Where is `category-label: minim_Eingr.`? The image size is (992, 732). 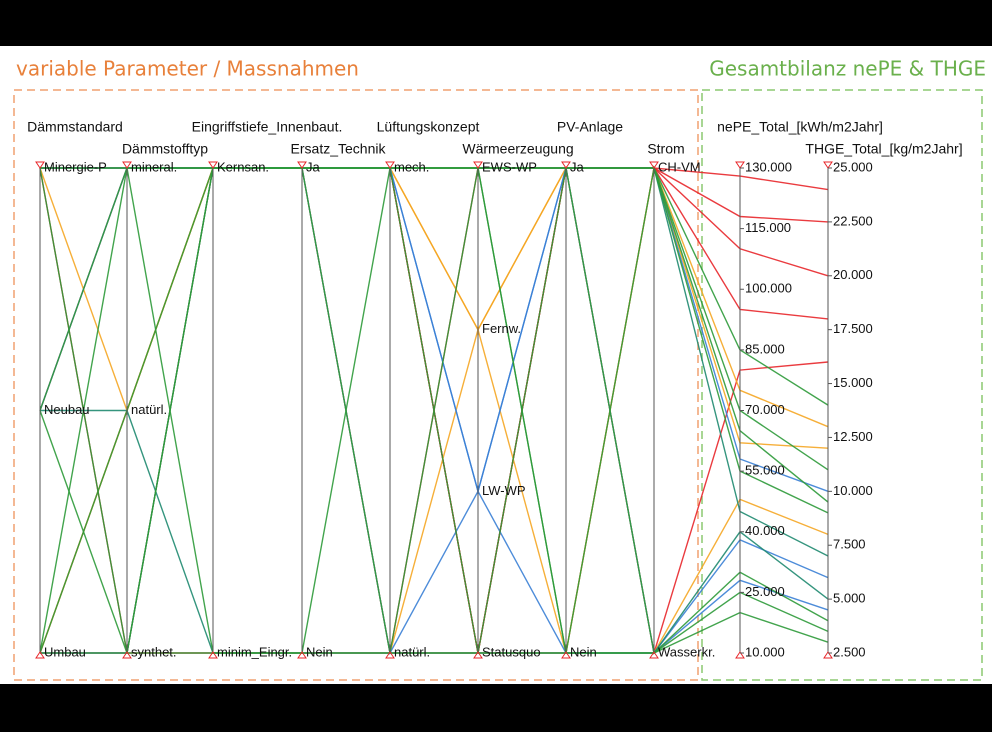 category-label: minim_Eingr. is located at coordinates (254, 651).